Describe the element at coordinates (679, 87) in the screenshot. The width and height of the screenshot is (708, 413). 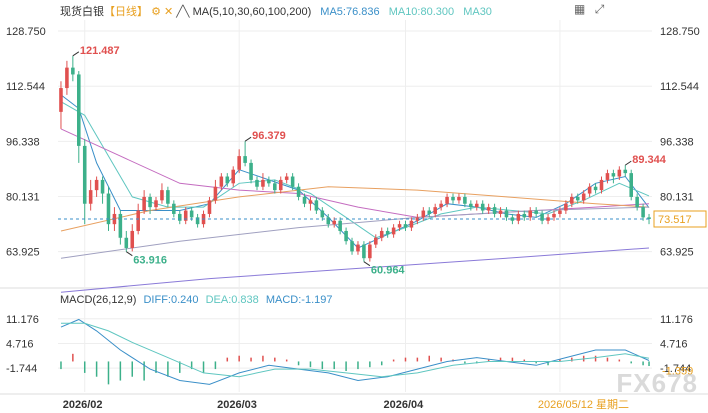
I see `price-tick-right: 112.544` at that location.